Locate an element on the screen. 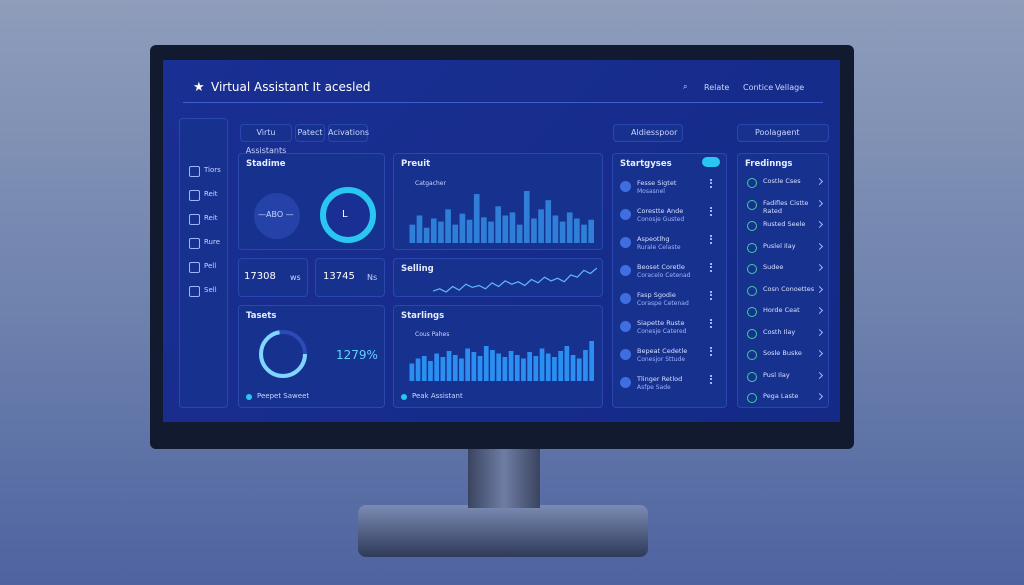  nav-item: Pell is located at coordinates (210, 266).